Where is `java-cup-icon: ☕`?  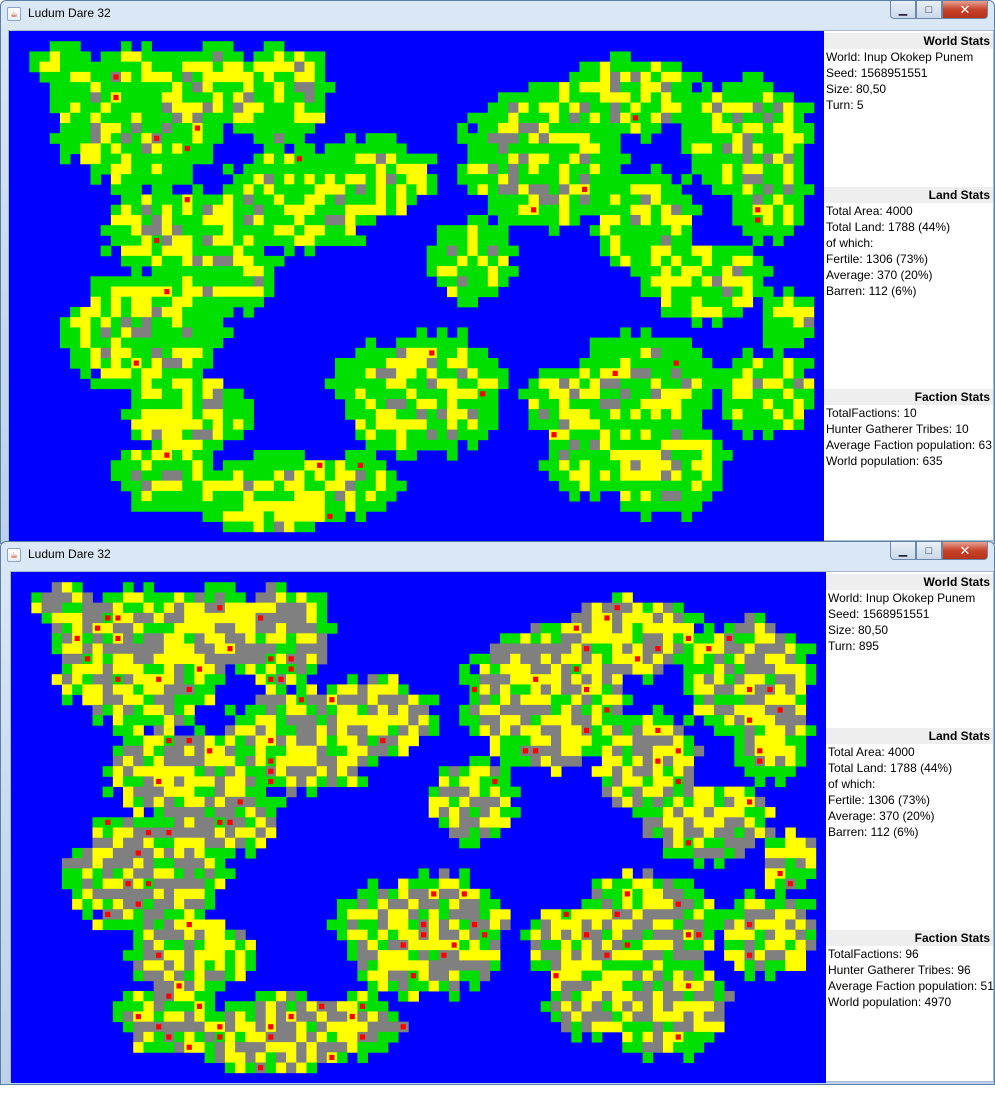 java-cup-icon: ☕ is located at coordinates (14, 555).